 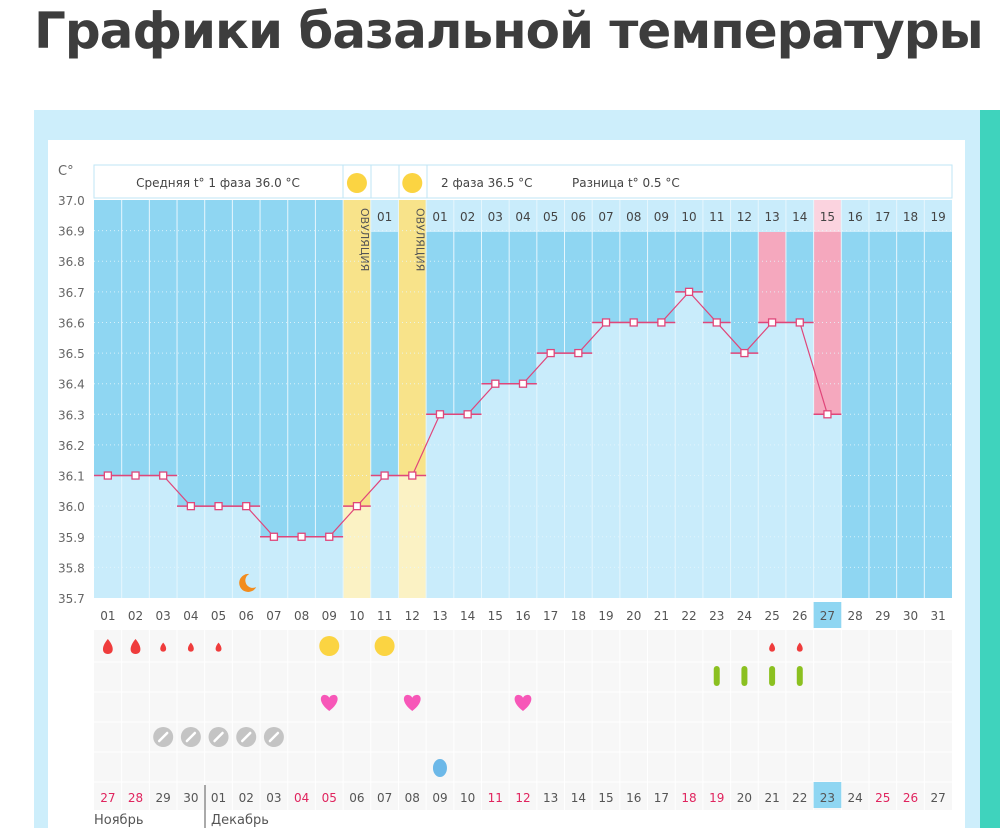 What do you see at coordinates (633, 616) in the screenshot?
I see `cycle-day-label: 20` at bounding box center [633, 616].